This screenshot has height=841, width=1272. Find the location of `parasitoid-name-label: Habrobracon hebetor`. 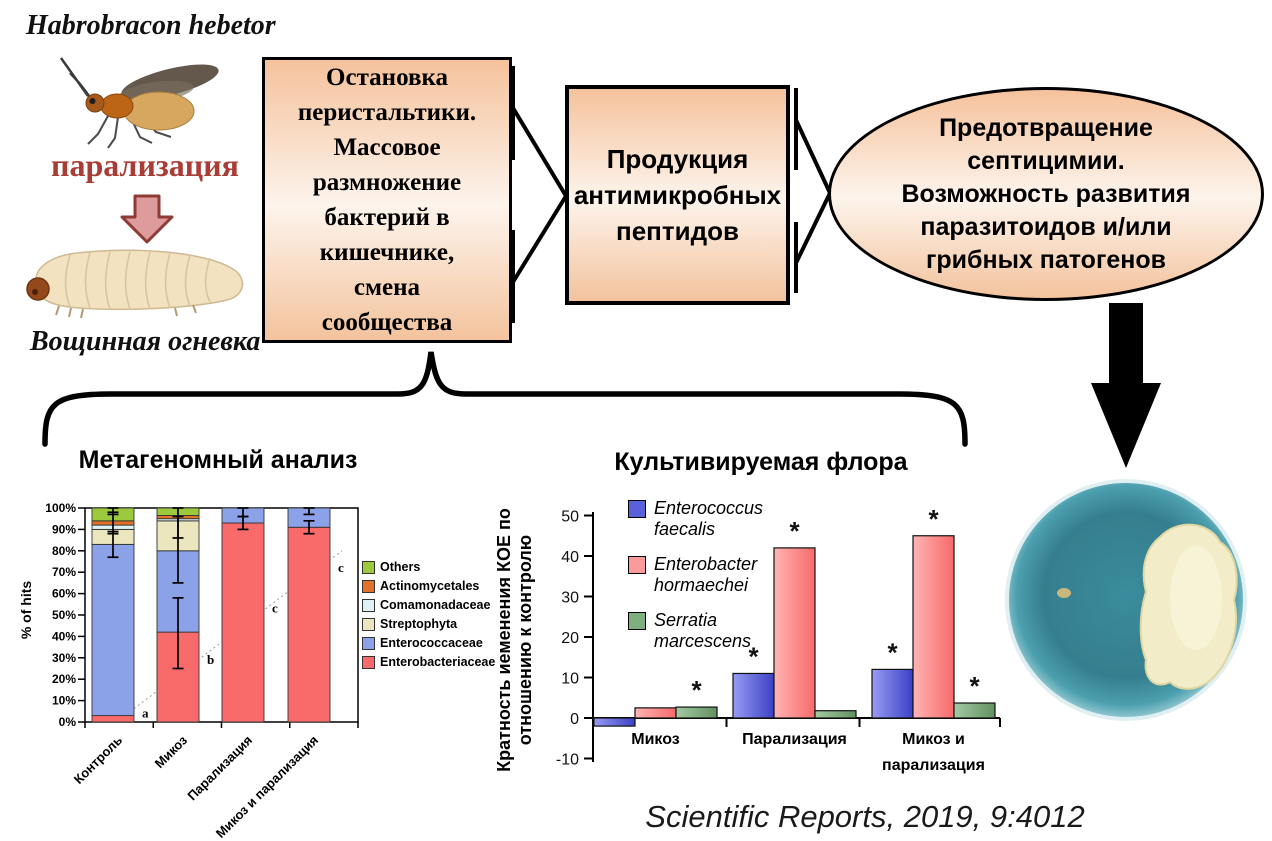

parasitoid-name-label: Habrobracon hebetor is located at coordinates (151, 25).